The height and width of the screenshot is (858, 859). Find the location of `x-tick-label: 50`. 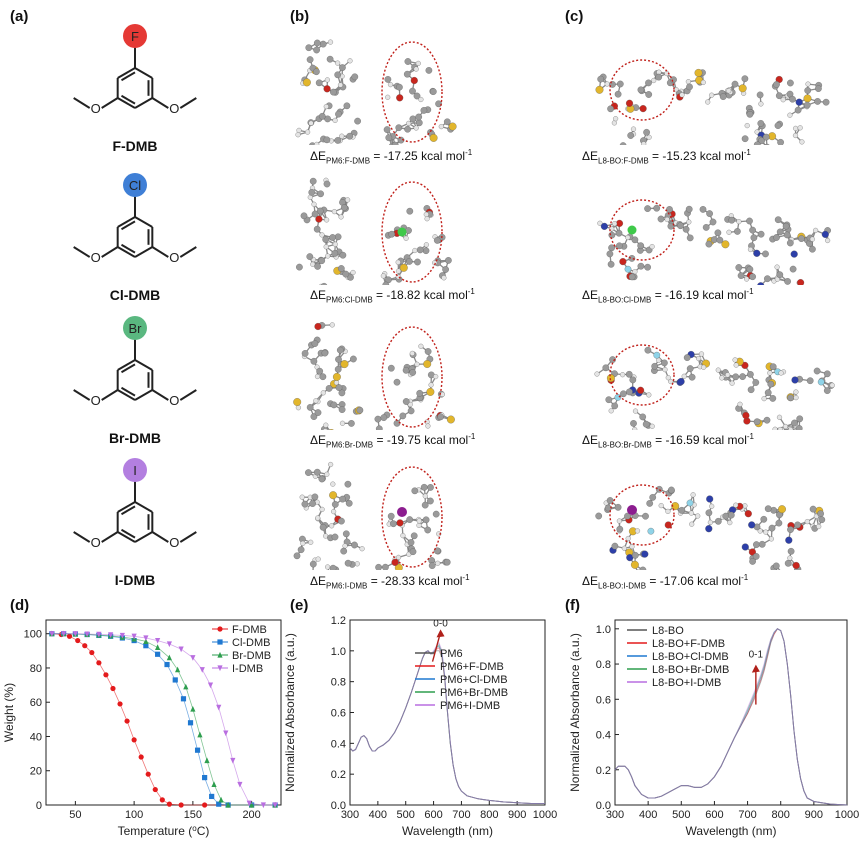

x-tick-label: 50 is located at coordinates (75, 815).